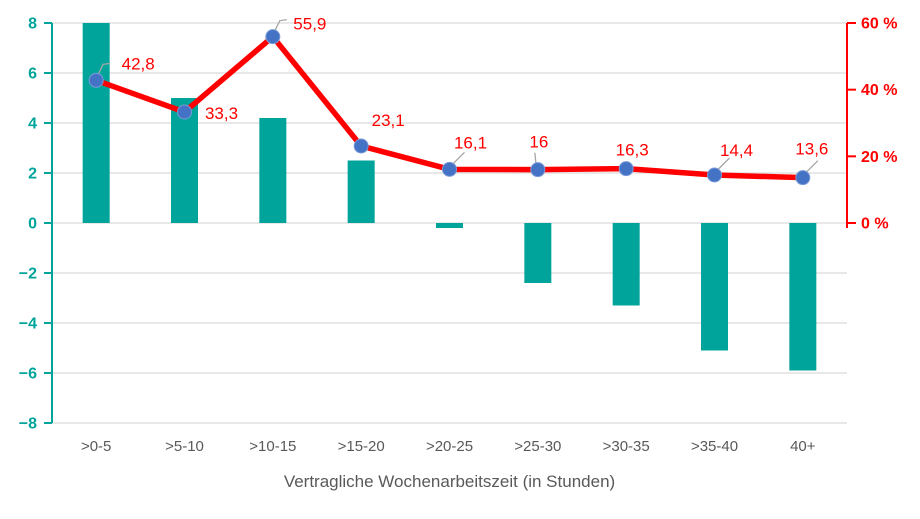 Image resolution: width=920 pixels, height=519 pixels. Describe the element at coordinates (449, 446) in the screenshot. I see `category-label: >20-25` at that location.